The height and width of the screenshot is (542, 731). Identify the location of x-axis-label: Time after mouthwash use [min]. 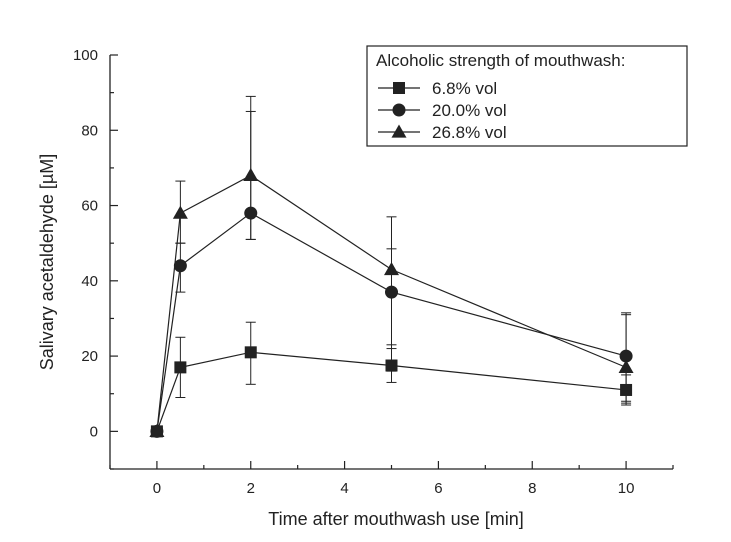
(395, 519).